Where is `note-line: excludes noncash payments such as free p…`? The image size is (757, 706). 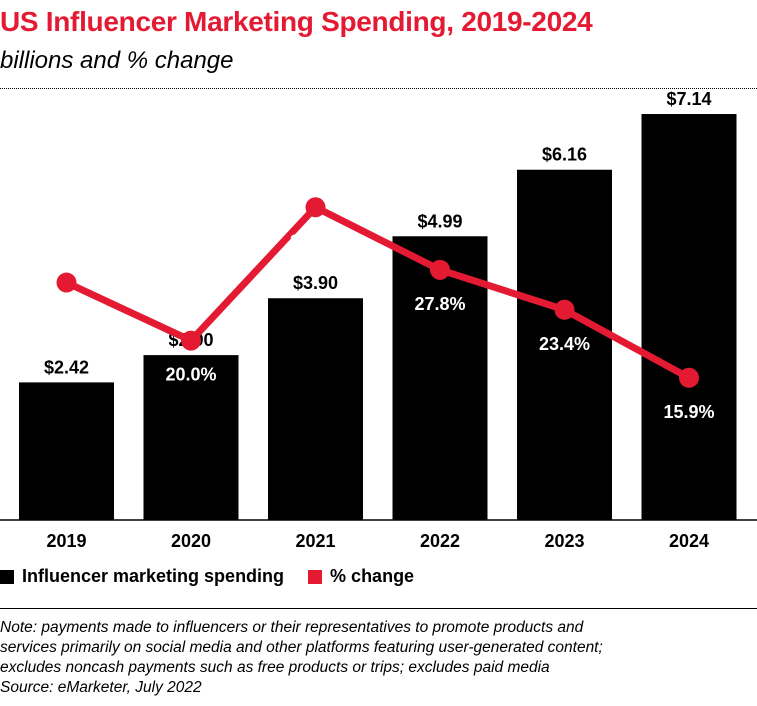
note-line: excludes noncash payments such as free p… is located at coordinates (275, 667).